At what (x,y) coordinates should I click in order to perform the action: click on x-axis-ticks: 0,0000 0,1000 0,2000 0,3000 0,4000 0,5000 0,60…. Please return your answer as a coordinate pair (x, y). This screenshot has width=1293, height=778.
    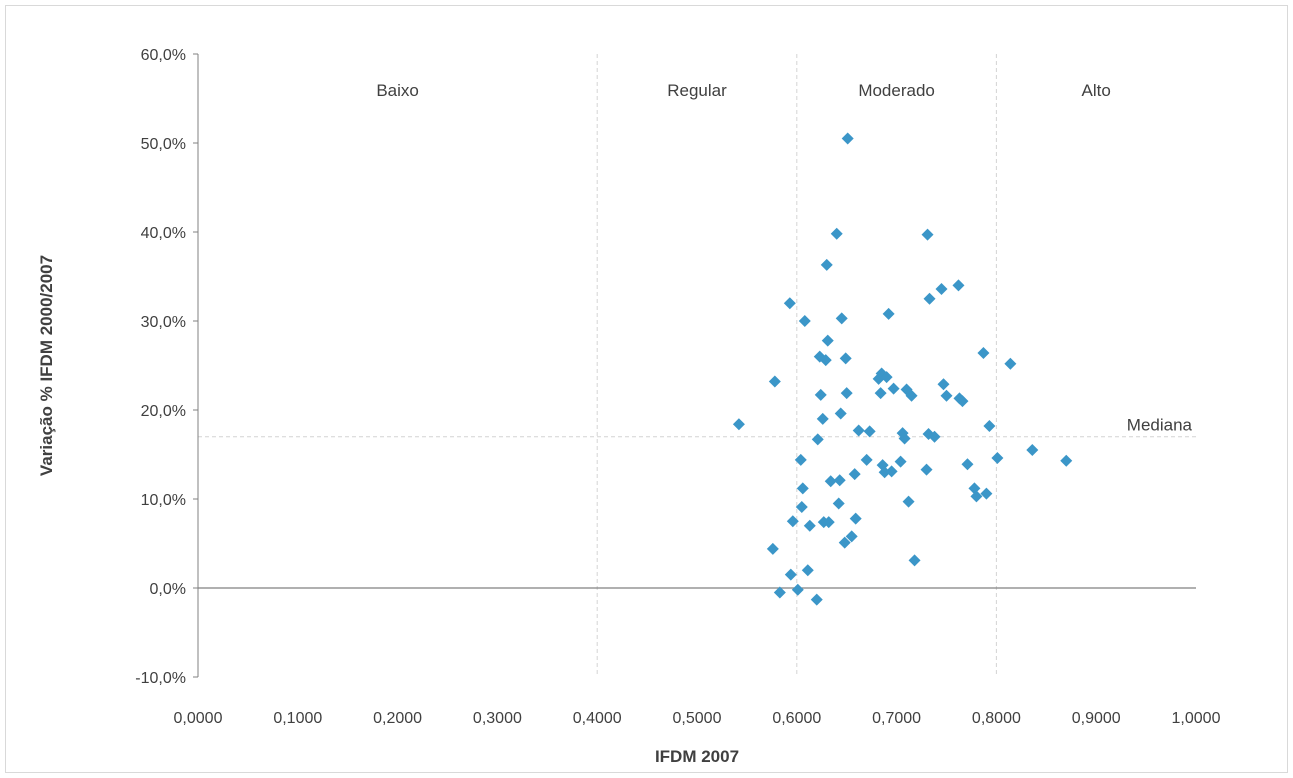
    Looking at the image, I should click on (697, 718).